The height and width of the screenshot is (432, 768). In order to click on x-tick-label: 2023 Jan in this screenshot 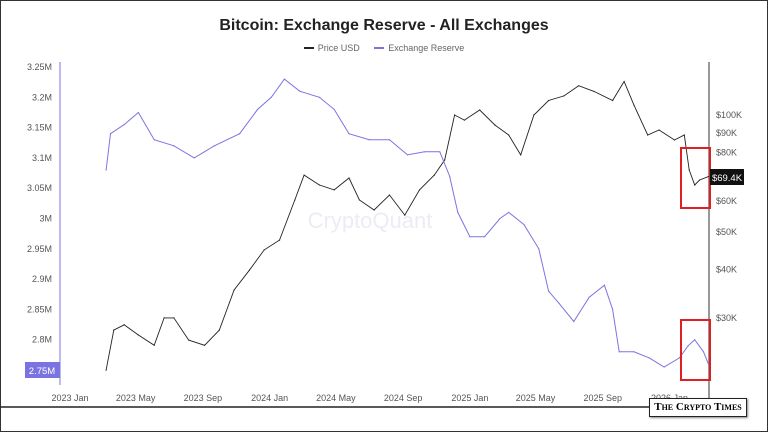, I will do `click(69, 398)`.